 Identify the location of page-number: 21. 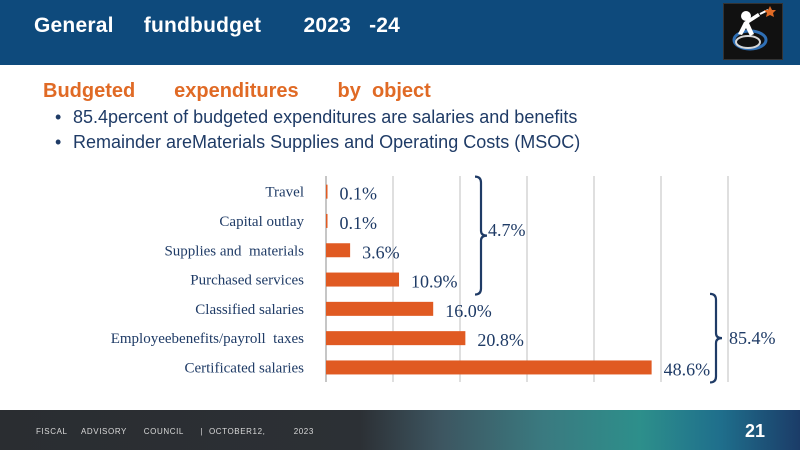
(755, 431).